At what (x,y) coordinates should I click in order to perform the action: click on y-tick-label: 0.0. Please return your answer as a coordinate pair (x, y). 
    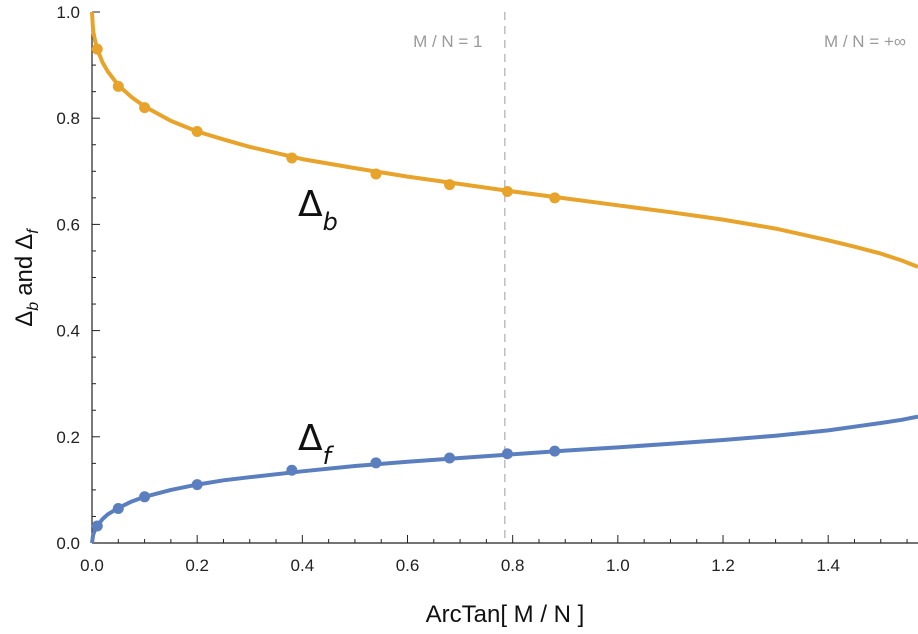
    Looking at the image, I should click on (68, 543).